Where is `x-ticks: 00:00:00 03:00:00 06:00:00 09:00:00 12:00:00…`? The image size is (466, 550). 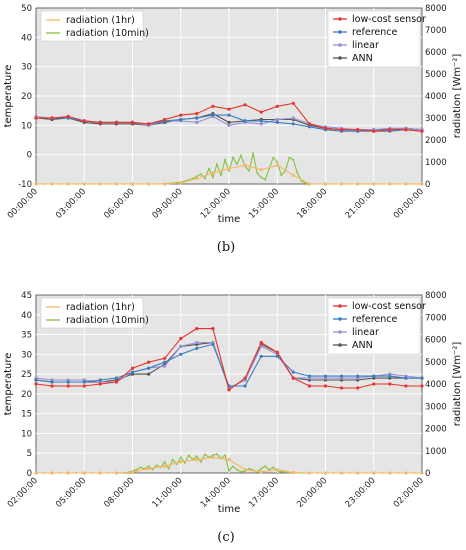
x-ticks: 00:00:00 03:00:00 06:00:00 09:00:00 12:00:00… is located at coordinates (216, 204).